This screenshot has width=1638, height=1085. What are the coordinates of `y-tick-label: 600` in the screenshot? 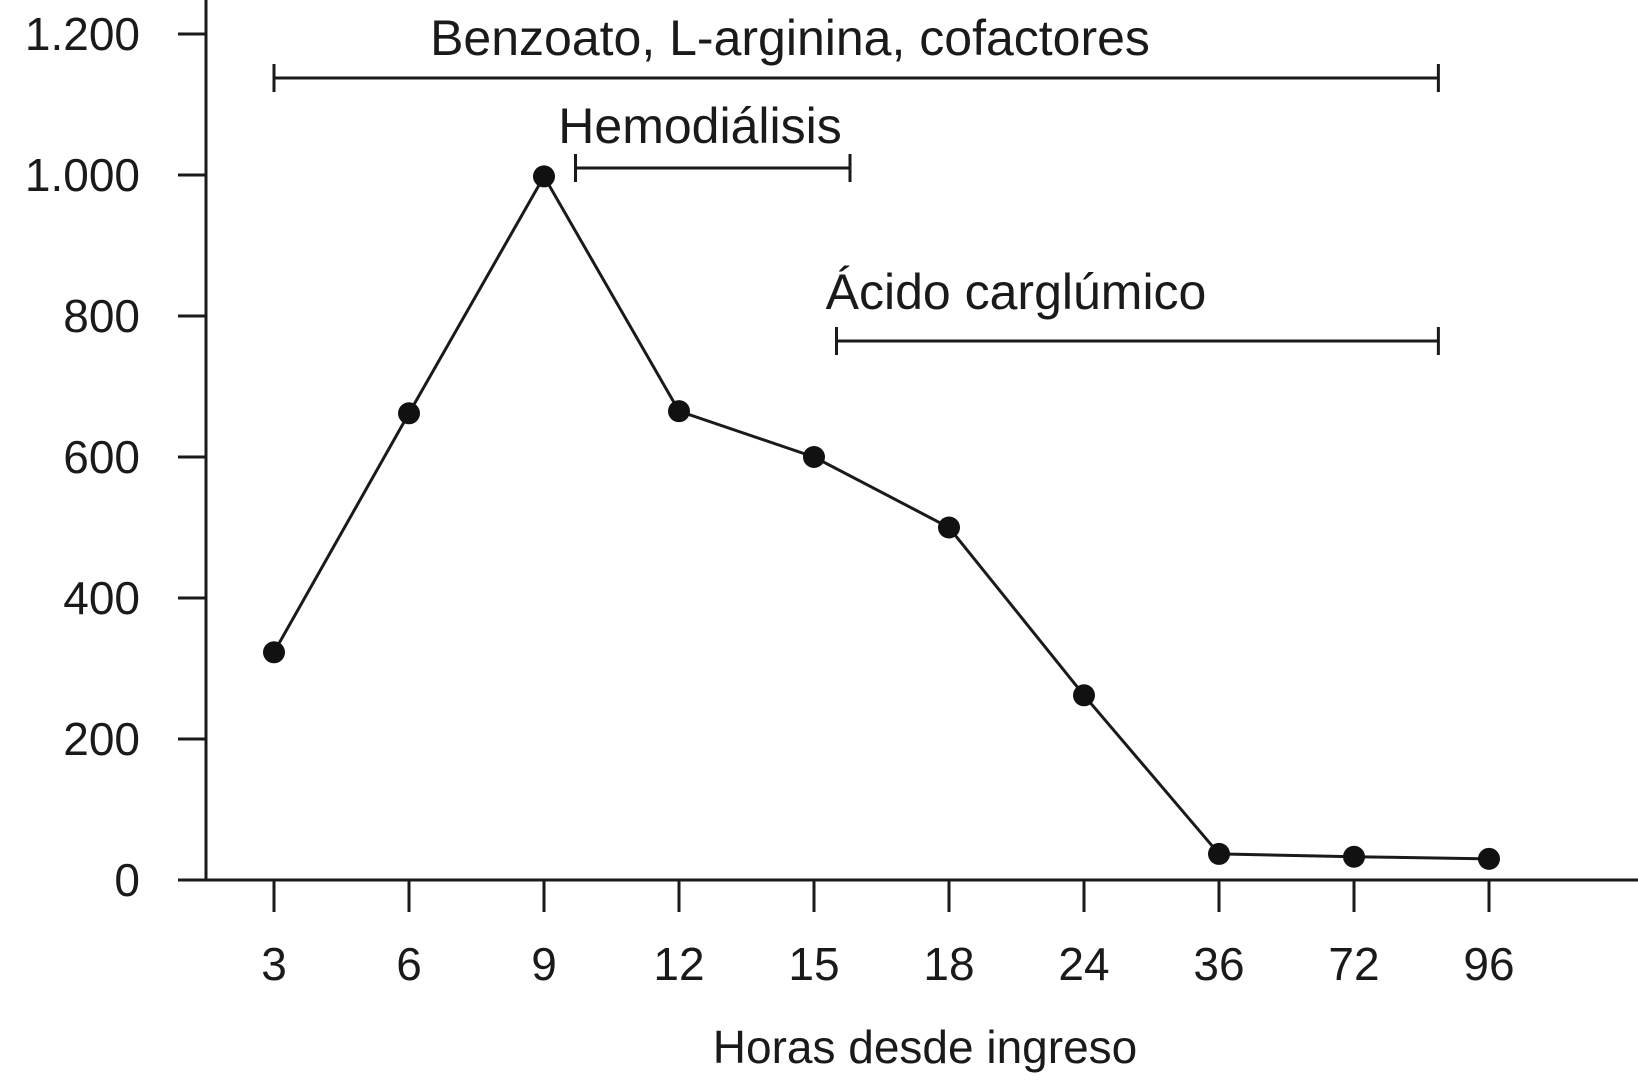 It's located at (101, 457).